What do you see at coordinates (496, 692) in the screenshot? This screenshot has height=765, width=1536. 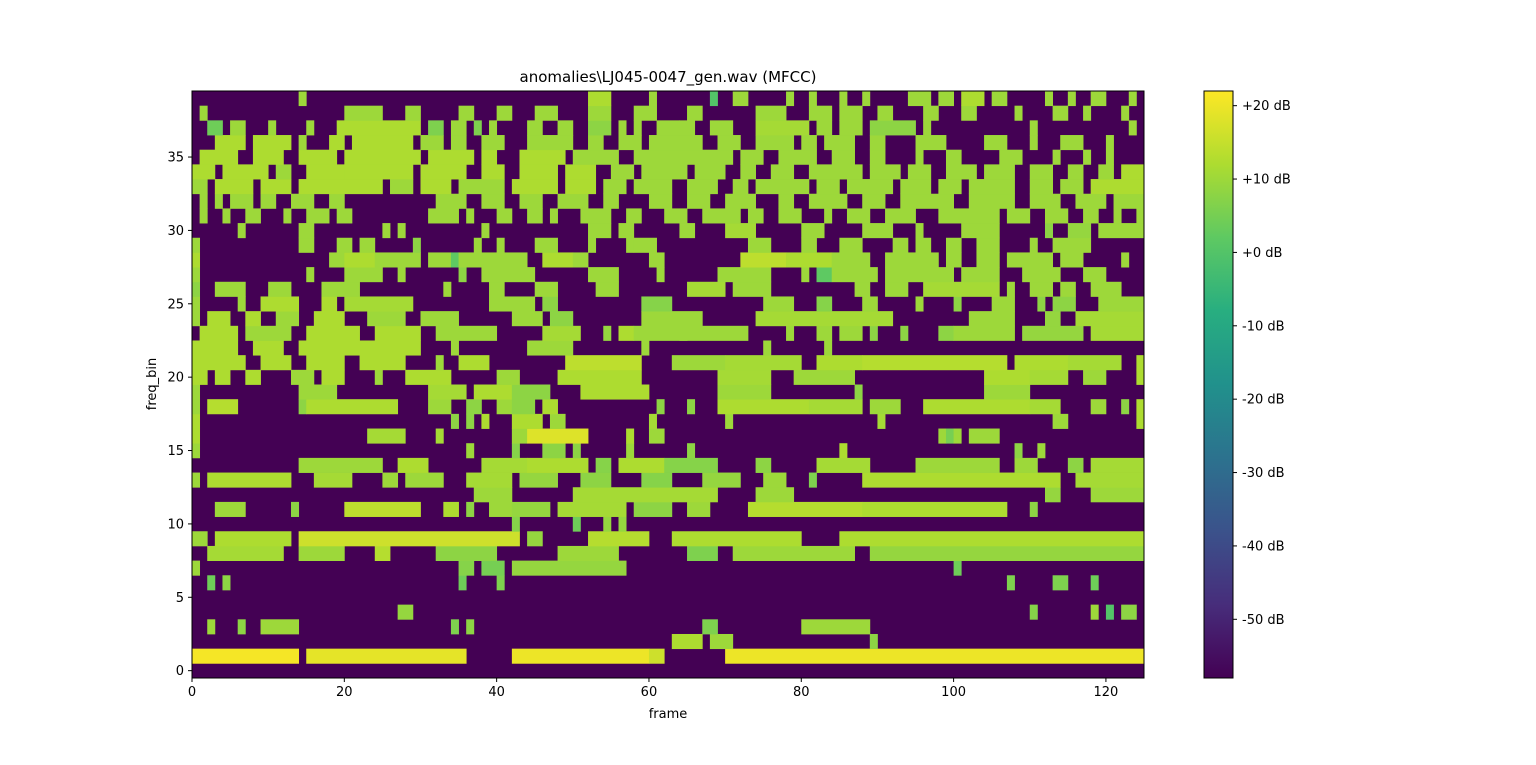 I see `x-tick-label: 40` at bounding box center [496, 692].